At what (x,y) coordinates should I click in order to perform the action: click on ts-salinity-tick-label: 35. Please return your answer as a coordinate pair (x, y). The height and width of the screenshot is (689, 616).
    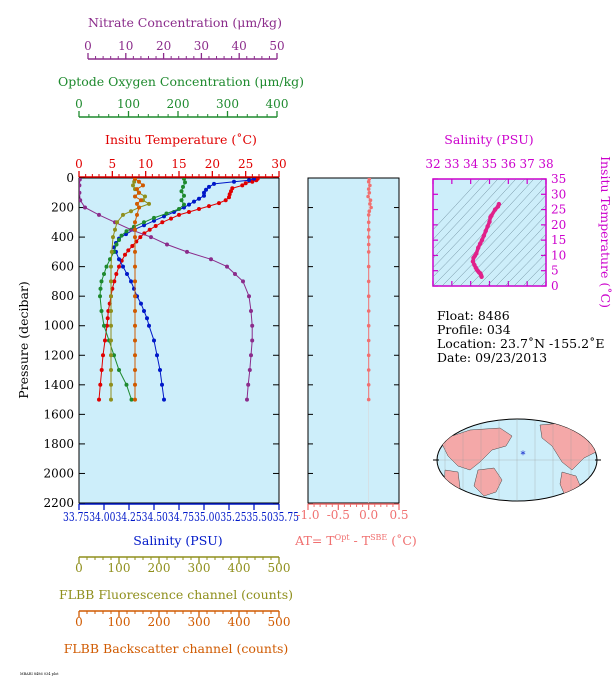
    Looking at the image, I should click on (489, 164).